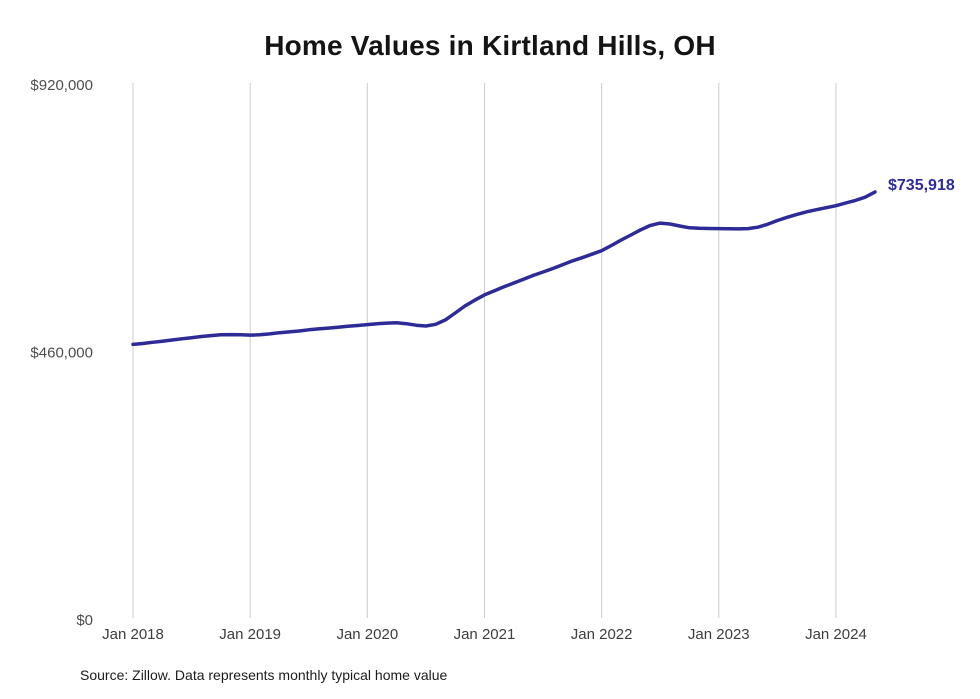 This screenshot has width=980, height=699. What do you see at coordinates (719, 634) in the screenshot?
I see `x-axis-label: Jan 2023` at bounding box center [719, 634].